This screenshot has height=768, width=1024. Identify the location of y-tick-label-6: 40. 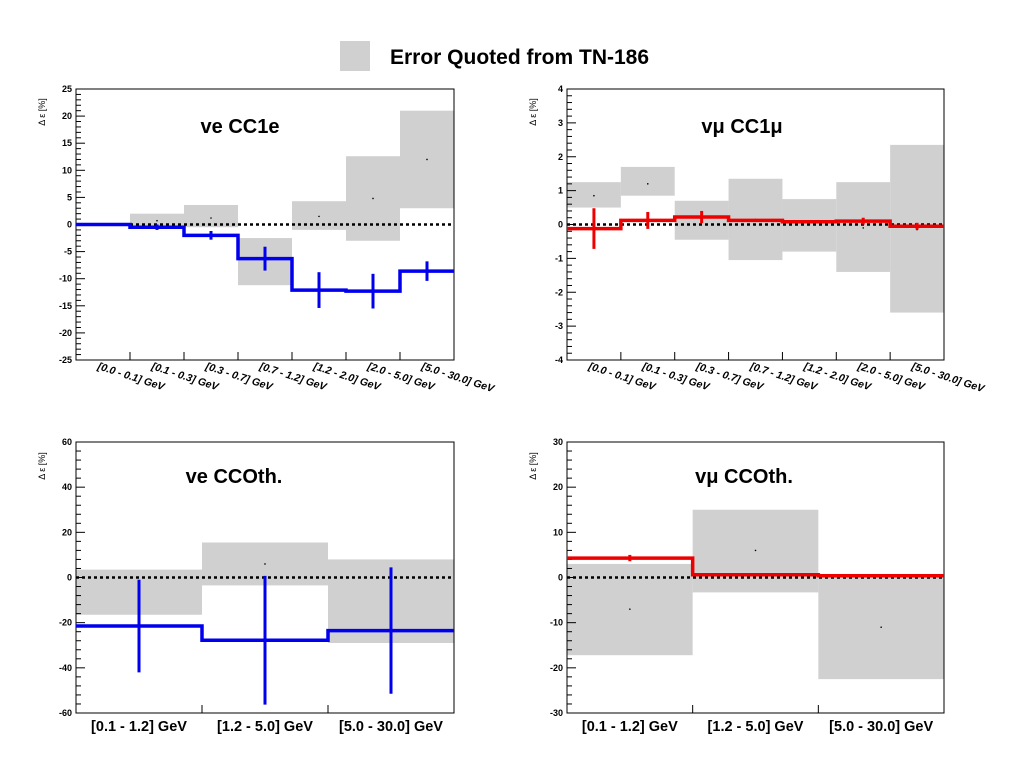
(67, 487).